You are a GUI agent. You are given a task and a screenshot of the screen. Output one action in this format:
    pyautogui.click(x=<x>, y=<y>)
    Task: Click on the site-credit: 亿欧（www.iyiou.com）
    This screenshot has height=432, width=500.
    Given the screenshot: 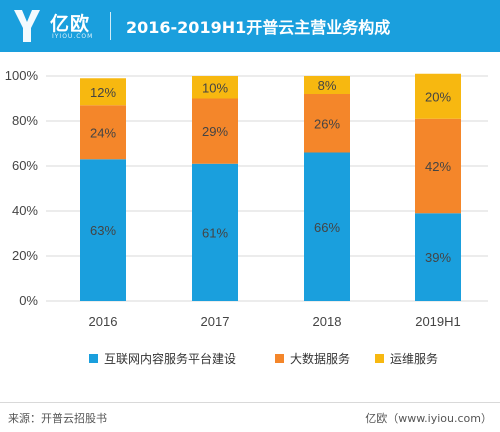 What is the action you would take?
    pyautogui.click(x=428, y=418)
    